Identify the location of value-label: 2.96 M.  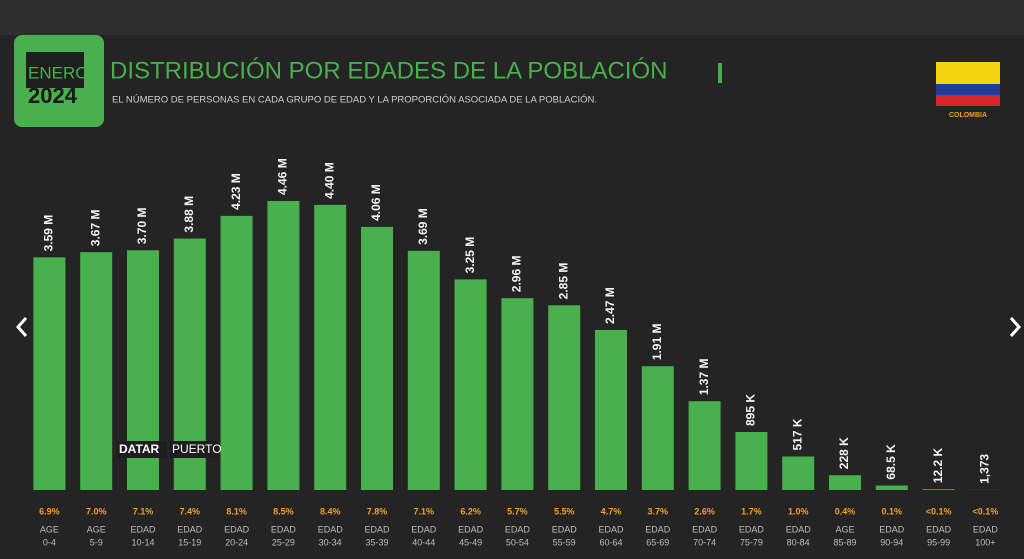
(517, 274).